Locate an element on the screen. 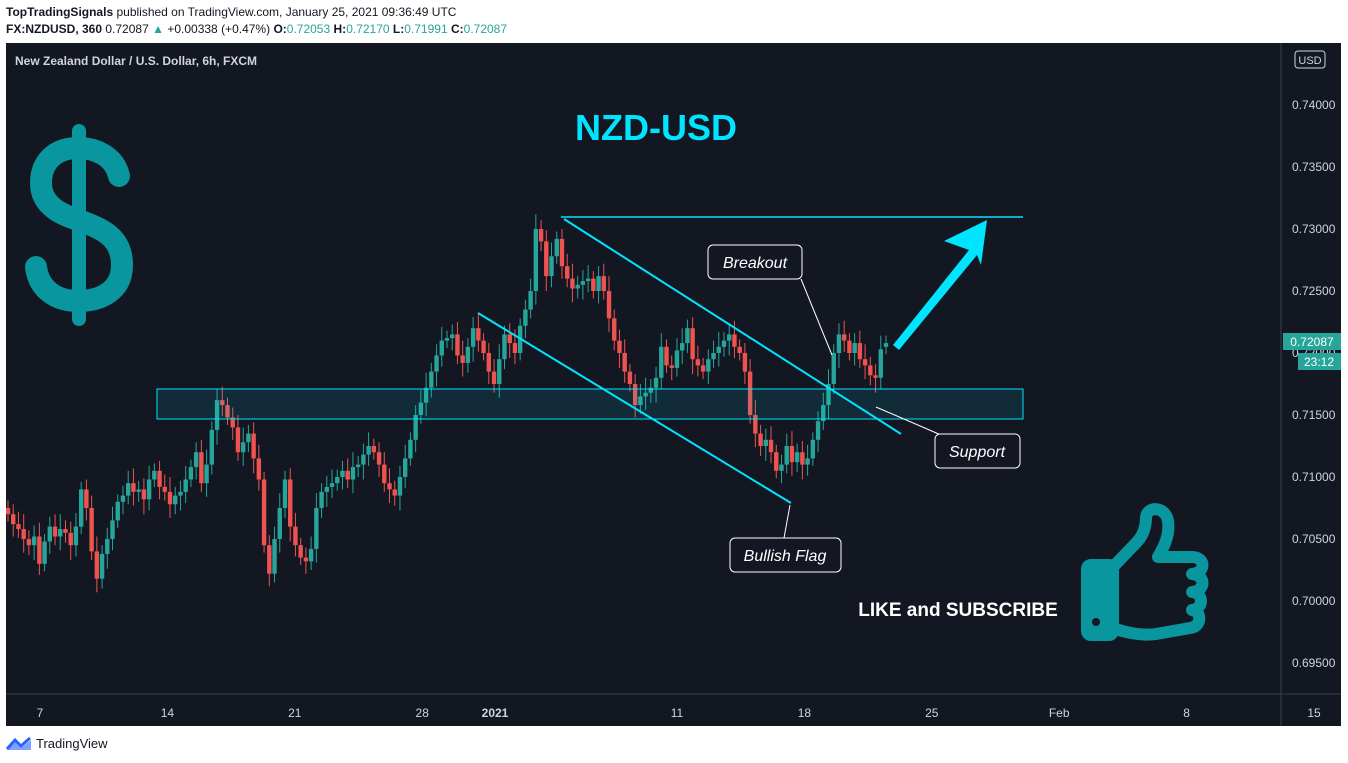 Image resolution: width=1348 pixels, height=763 pixels. support-zone is located at coordinates (590, 404).